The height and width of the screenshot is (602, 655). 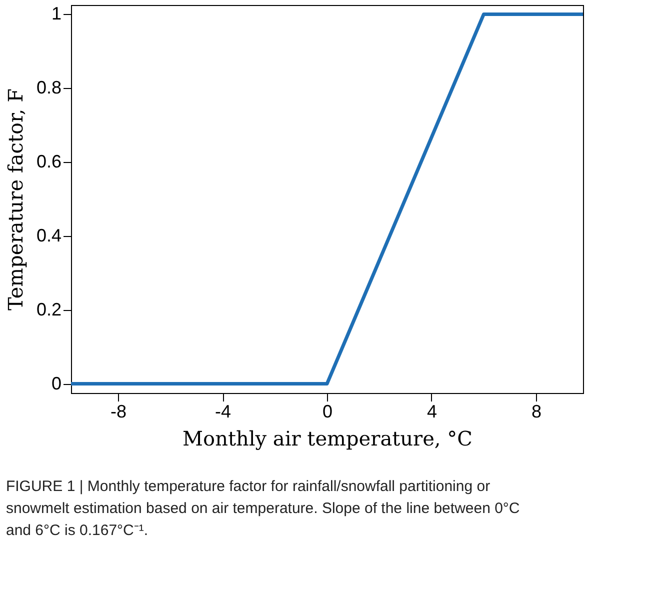 What do you see at coordinates (223, 412) in the screenshot?
I see `x-tick-label: -4` at bounding box center [223, 412].